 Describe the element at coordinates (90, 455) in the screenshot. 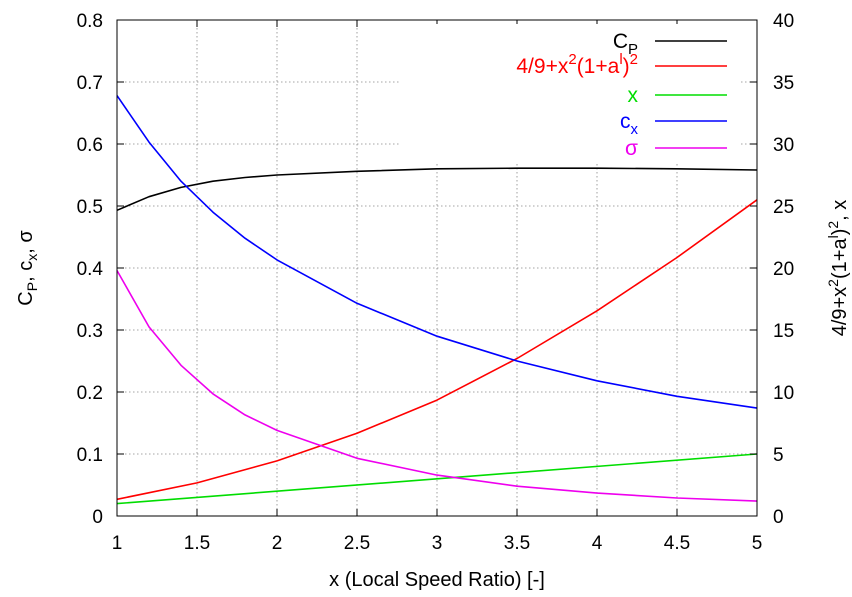

I see `y-left-tick-label: 0.1` at that location.